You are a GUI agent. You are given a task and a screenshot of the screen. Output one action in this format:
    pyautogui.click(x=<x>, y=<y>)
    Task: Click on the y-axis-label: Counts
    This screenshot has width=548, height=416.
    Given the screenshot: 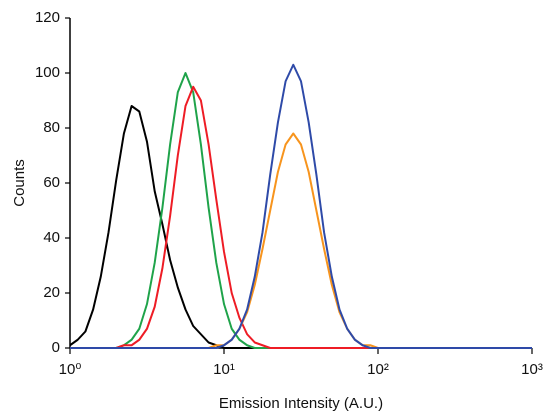 What is the action you would take?
    pyautogui.click(x=19, y=183)
    